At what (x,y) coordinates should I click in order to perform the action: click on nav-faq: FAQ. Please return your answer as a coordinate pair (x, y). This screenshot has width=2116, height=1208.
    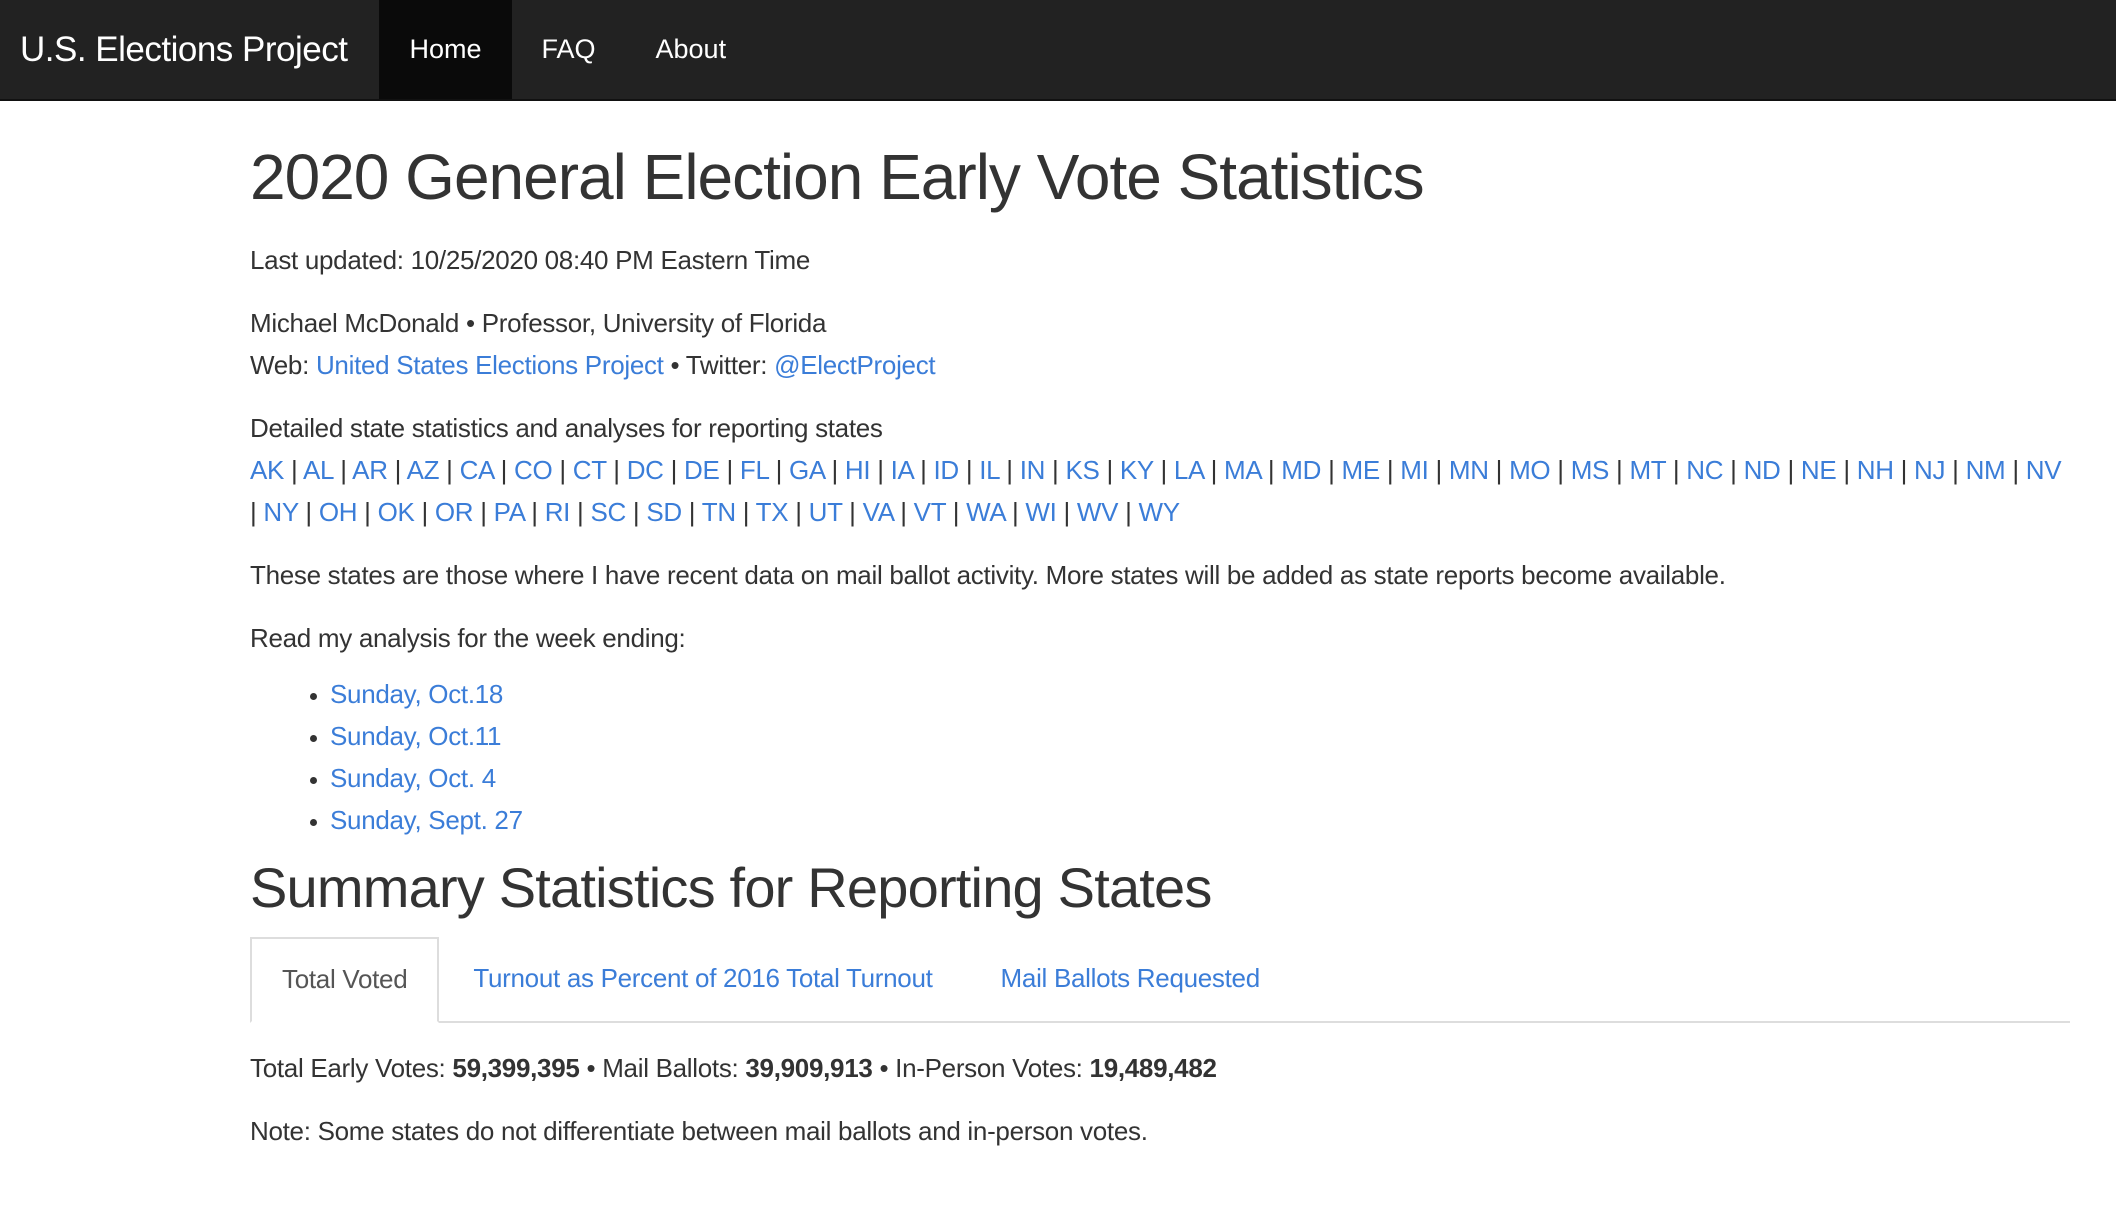
    Looking at the image, I should click on (568, 49).